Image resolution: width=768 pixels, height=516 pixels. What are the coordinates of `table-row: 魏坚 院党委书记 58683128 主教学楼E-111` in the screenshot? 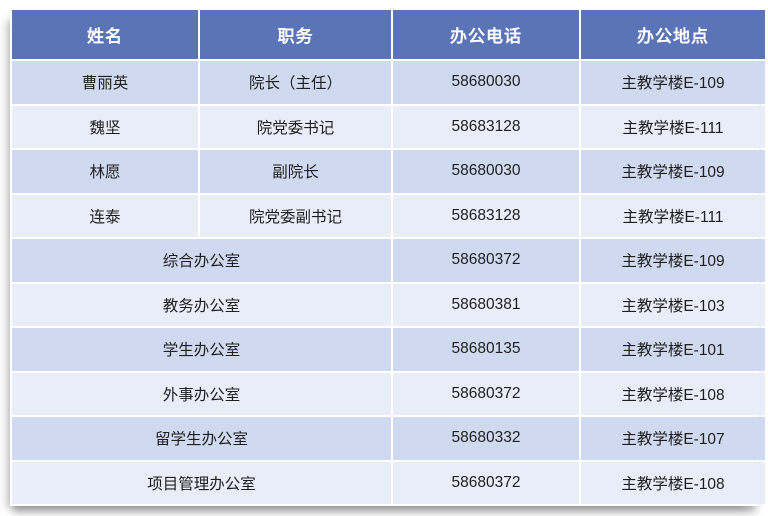 It's located at (388, 126).